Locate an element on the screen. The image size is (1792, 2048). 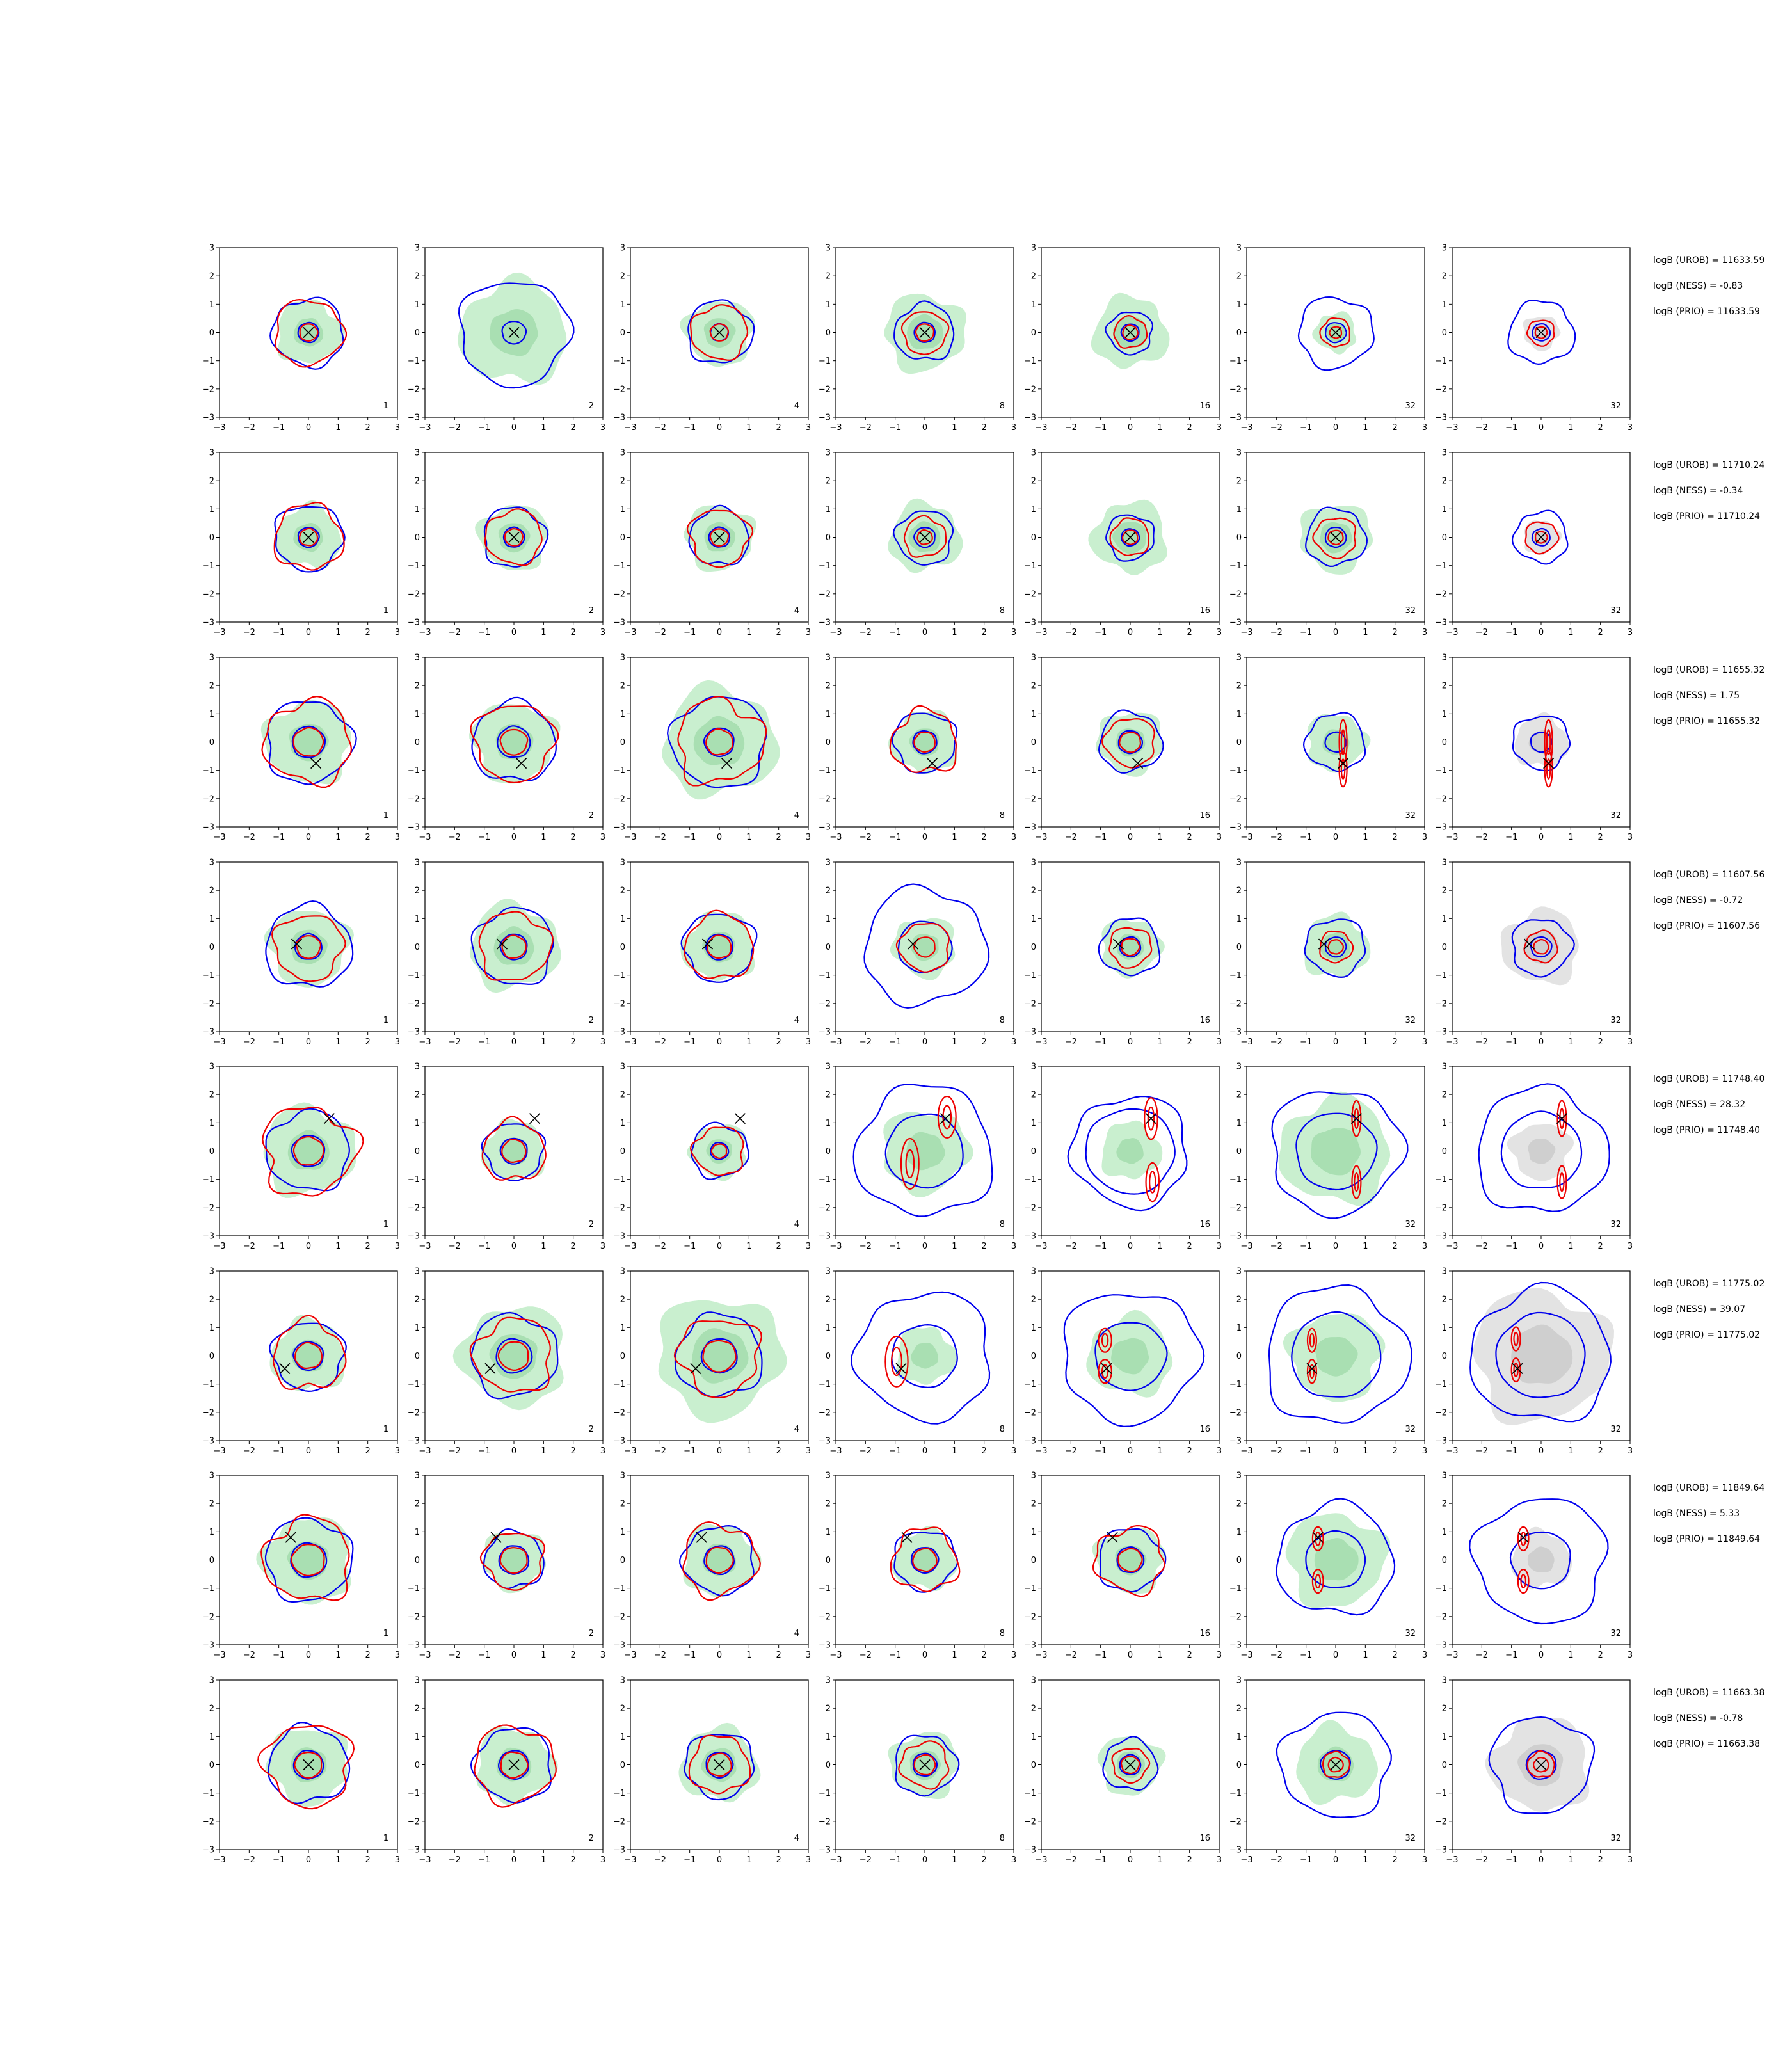
panel-r2-c2: −3 −2 −1 0 1 2 3 −3 −2 −1 0 1 2 3 2 is located at coordinates (506, 543).